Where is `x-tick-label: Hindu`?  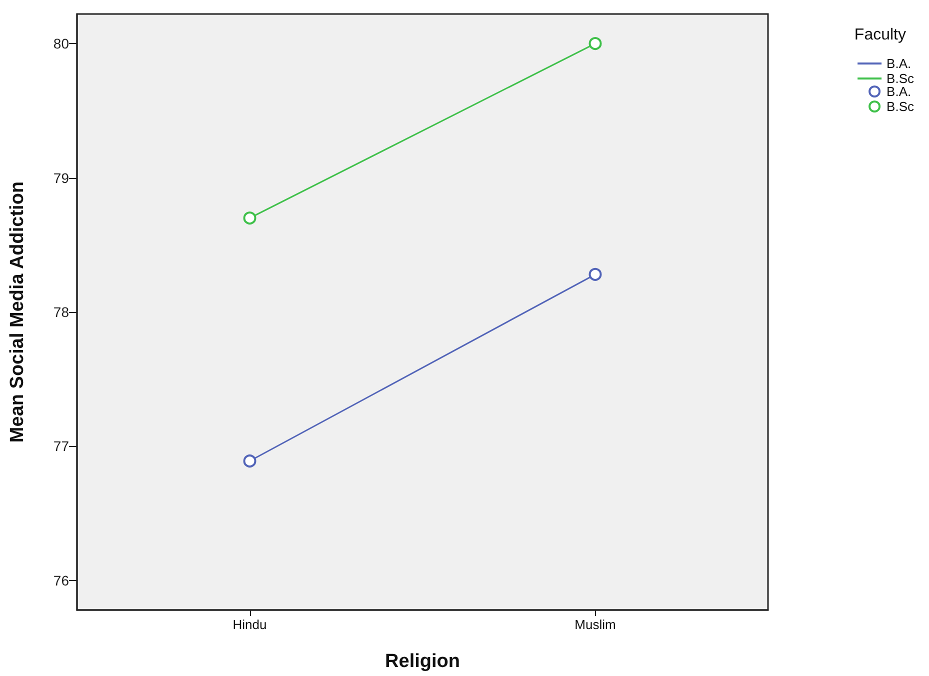
x-tick-label: Hindu is located at coordinates (249, 624).